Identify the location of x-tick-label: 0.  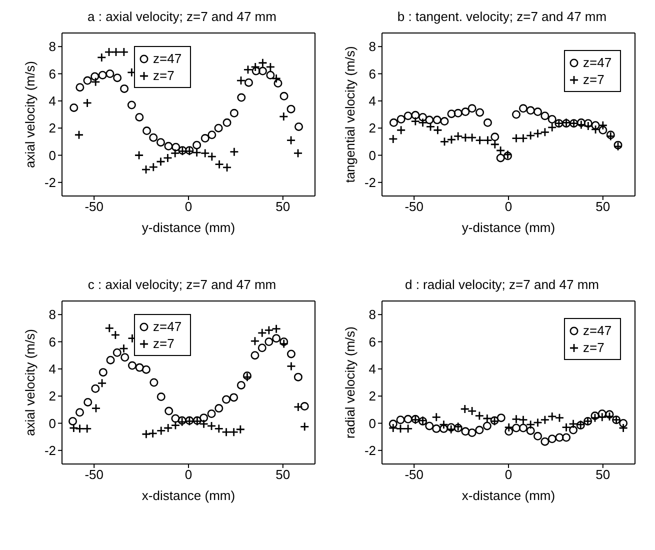
(508, 474).